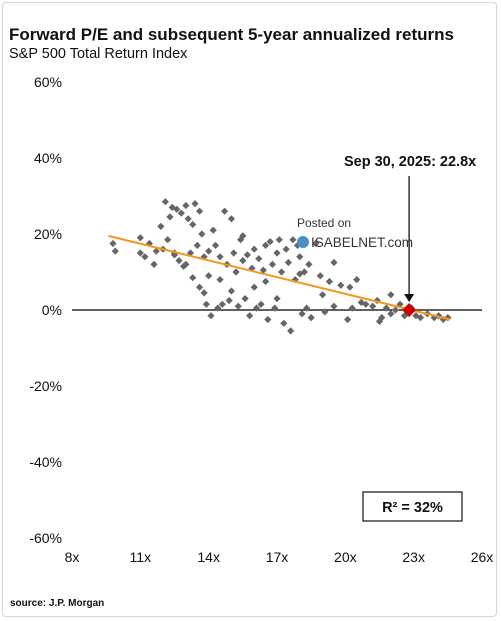  Describe the element at coordinates (48, 158) in the screenshot. I see `y-tick-label: 40%` at that location.